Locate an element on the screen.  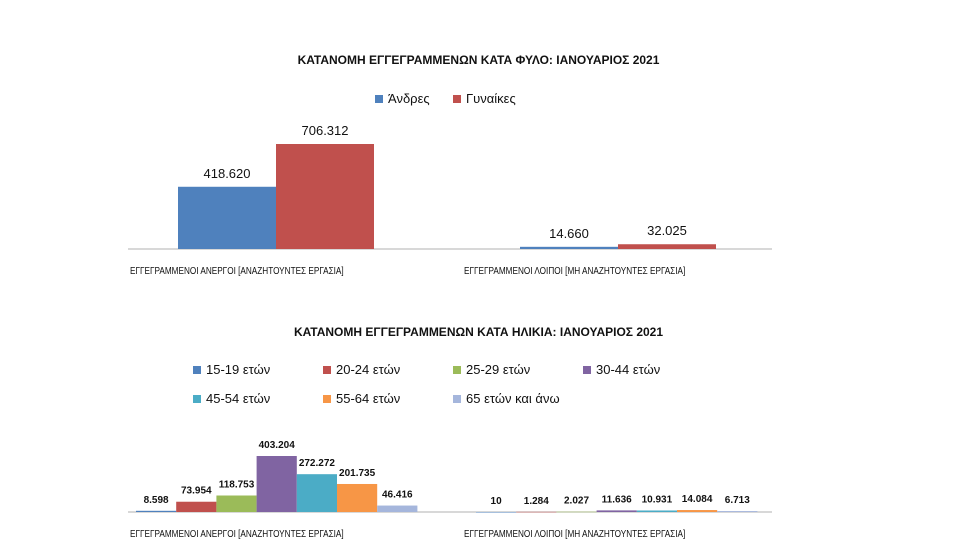
chart1-data-label: 14.660 is located at coordinates (569, 233).